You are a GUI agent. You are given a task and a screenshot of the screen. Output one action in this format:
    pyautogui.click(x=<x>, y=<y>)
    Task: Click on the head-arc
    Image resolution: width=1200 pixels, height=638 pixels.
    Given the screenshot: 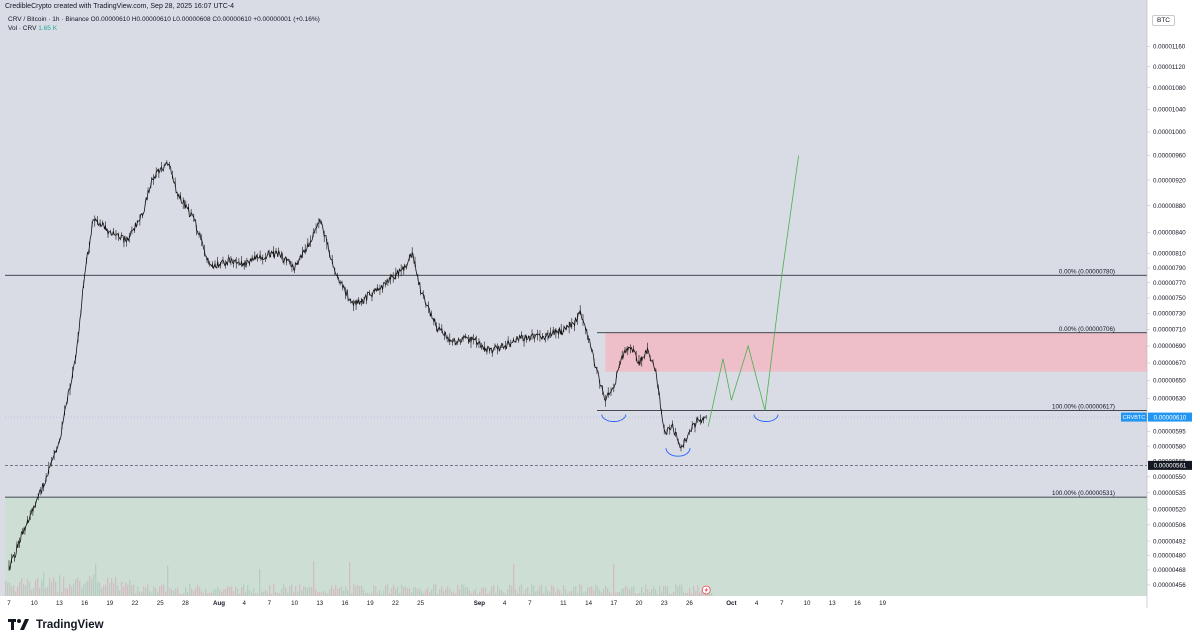 What is the action you would take?
    pyautogui.click(x=678, y=452)
    